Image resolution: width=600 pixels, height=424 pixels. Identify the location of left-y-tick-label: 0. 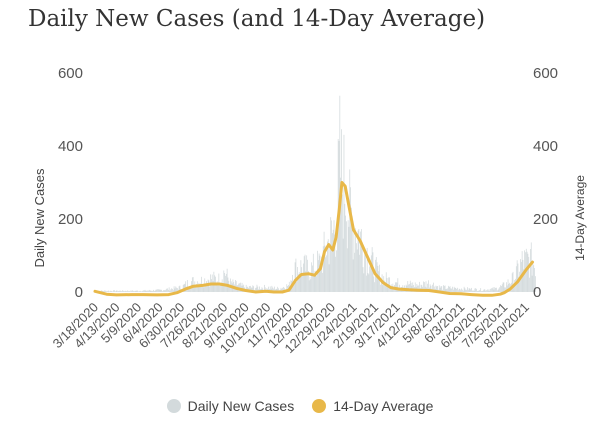
(79, 292).